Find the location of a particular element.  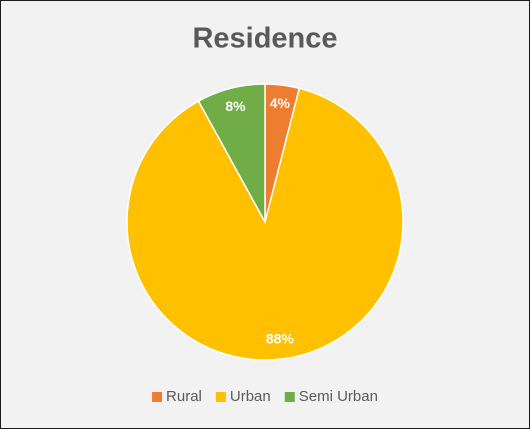

legend: Rural Urban Semi Urban is located at coordinates (265, 396).